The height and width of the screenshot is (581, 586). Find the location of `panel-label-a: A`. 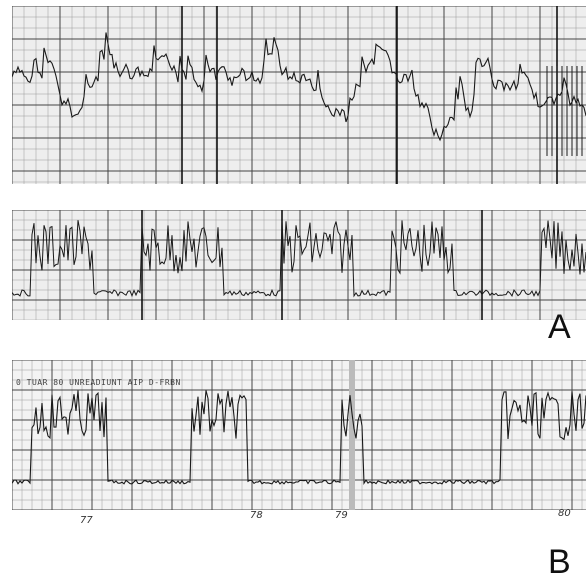

panel-label-a: A is located at coordinates (559, 327).